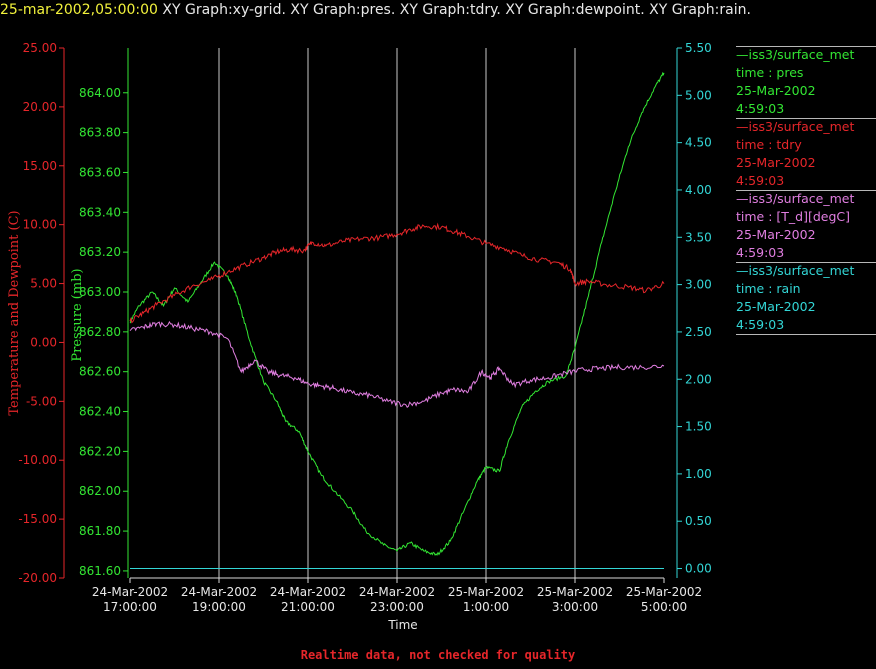 This screenshot has width=876, height=669. I want to click on pres-tick-label: 863.40, so click(100, 212).